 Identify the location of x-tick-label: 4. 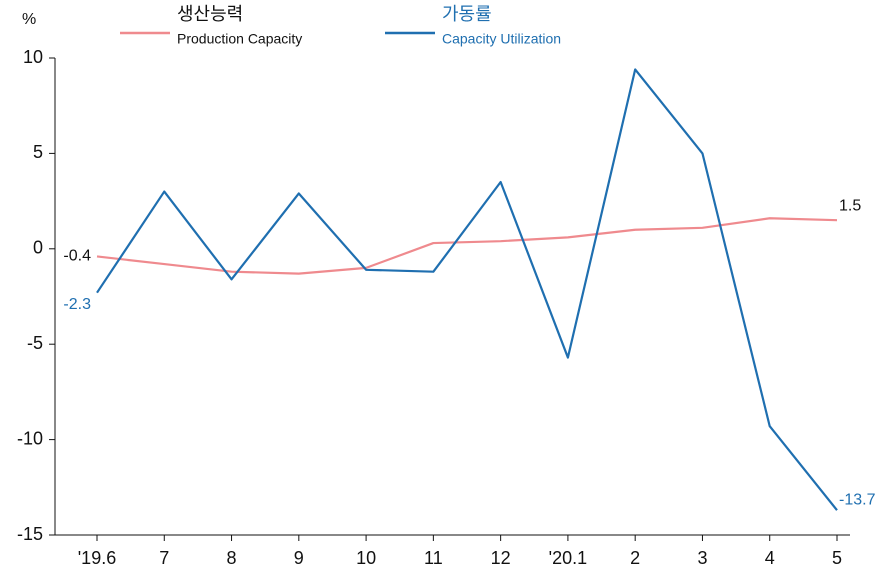
(770, 558).